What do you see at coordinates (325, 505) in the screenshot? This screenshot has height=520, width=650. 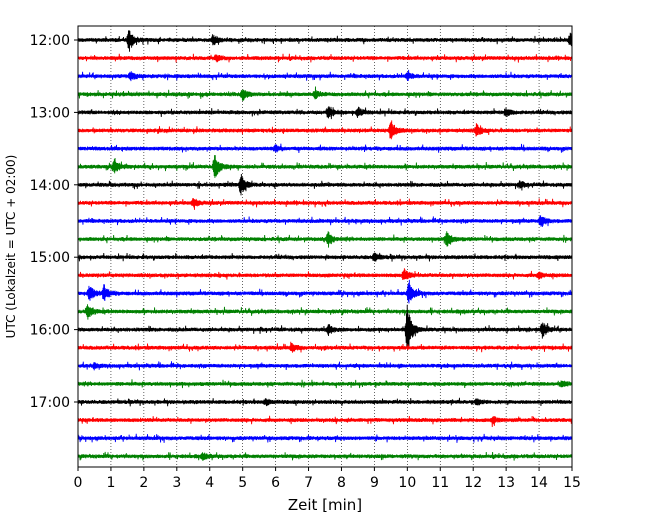 I see `x-axis-label: Zeit [min]` at bounding box center [325, 505].